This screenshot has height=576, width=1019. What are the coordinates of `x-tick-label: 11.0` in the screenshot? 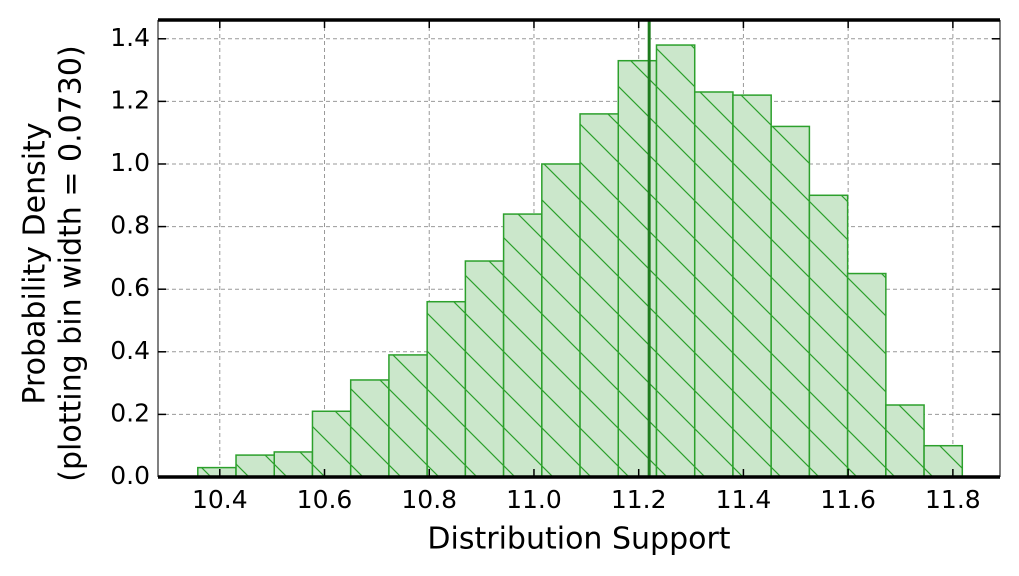 It's located at (534, 499).